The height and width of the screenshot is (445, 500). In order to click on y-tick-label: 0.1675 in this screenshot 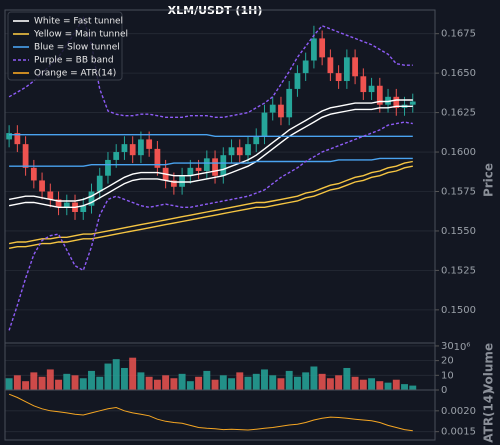, I will do `click(458, 34)`.